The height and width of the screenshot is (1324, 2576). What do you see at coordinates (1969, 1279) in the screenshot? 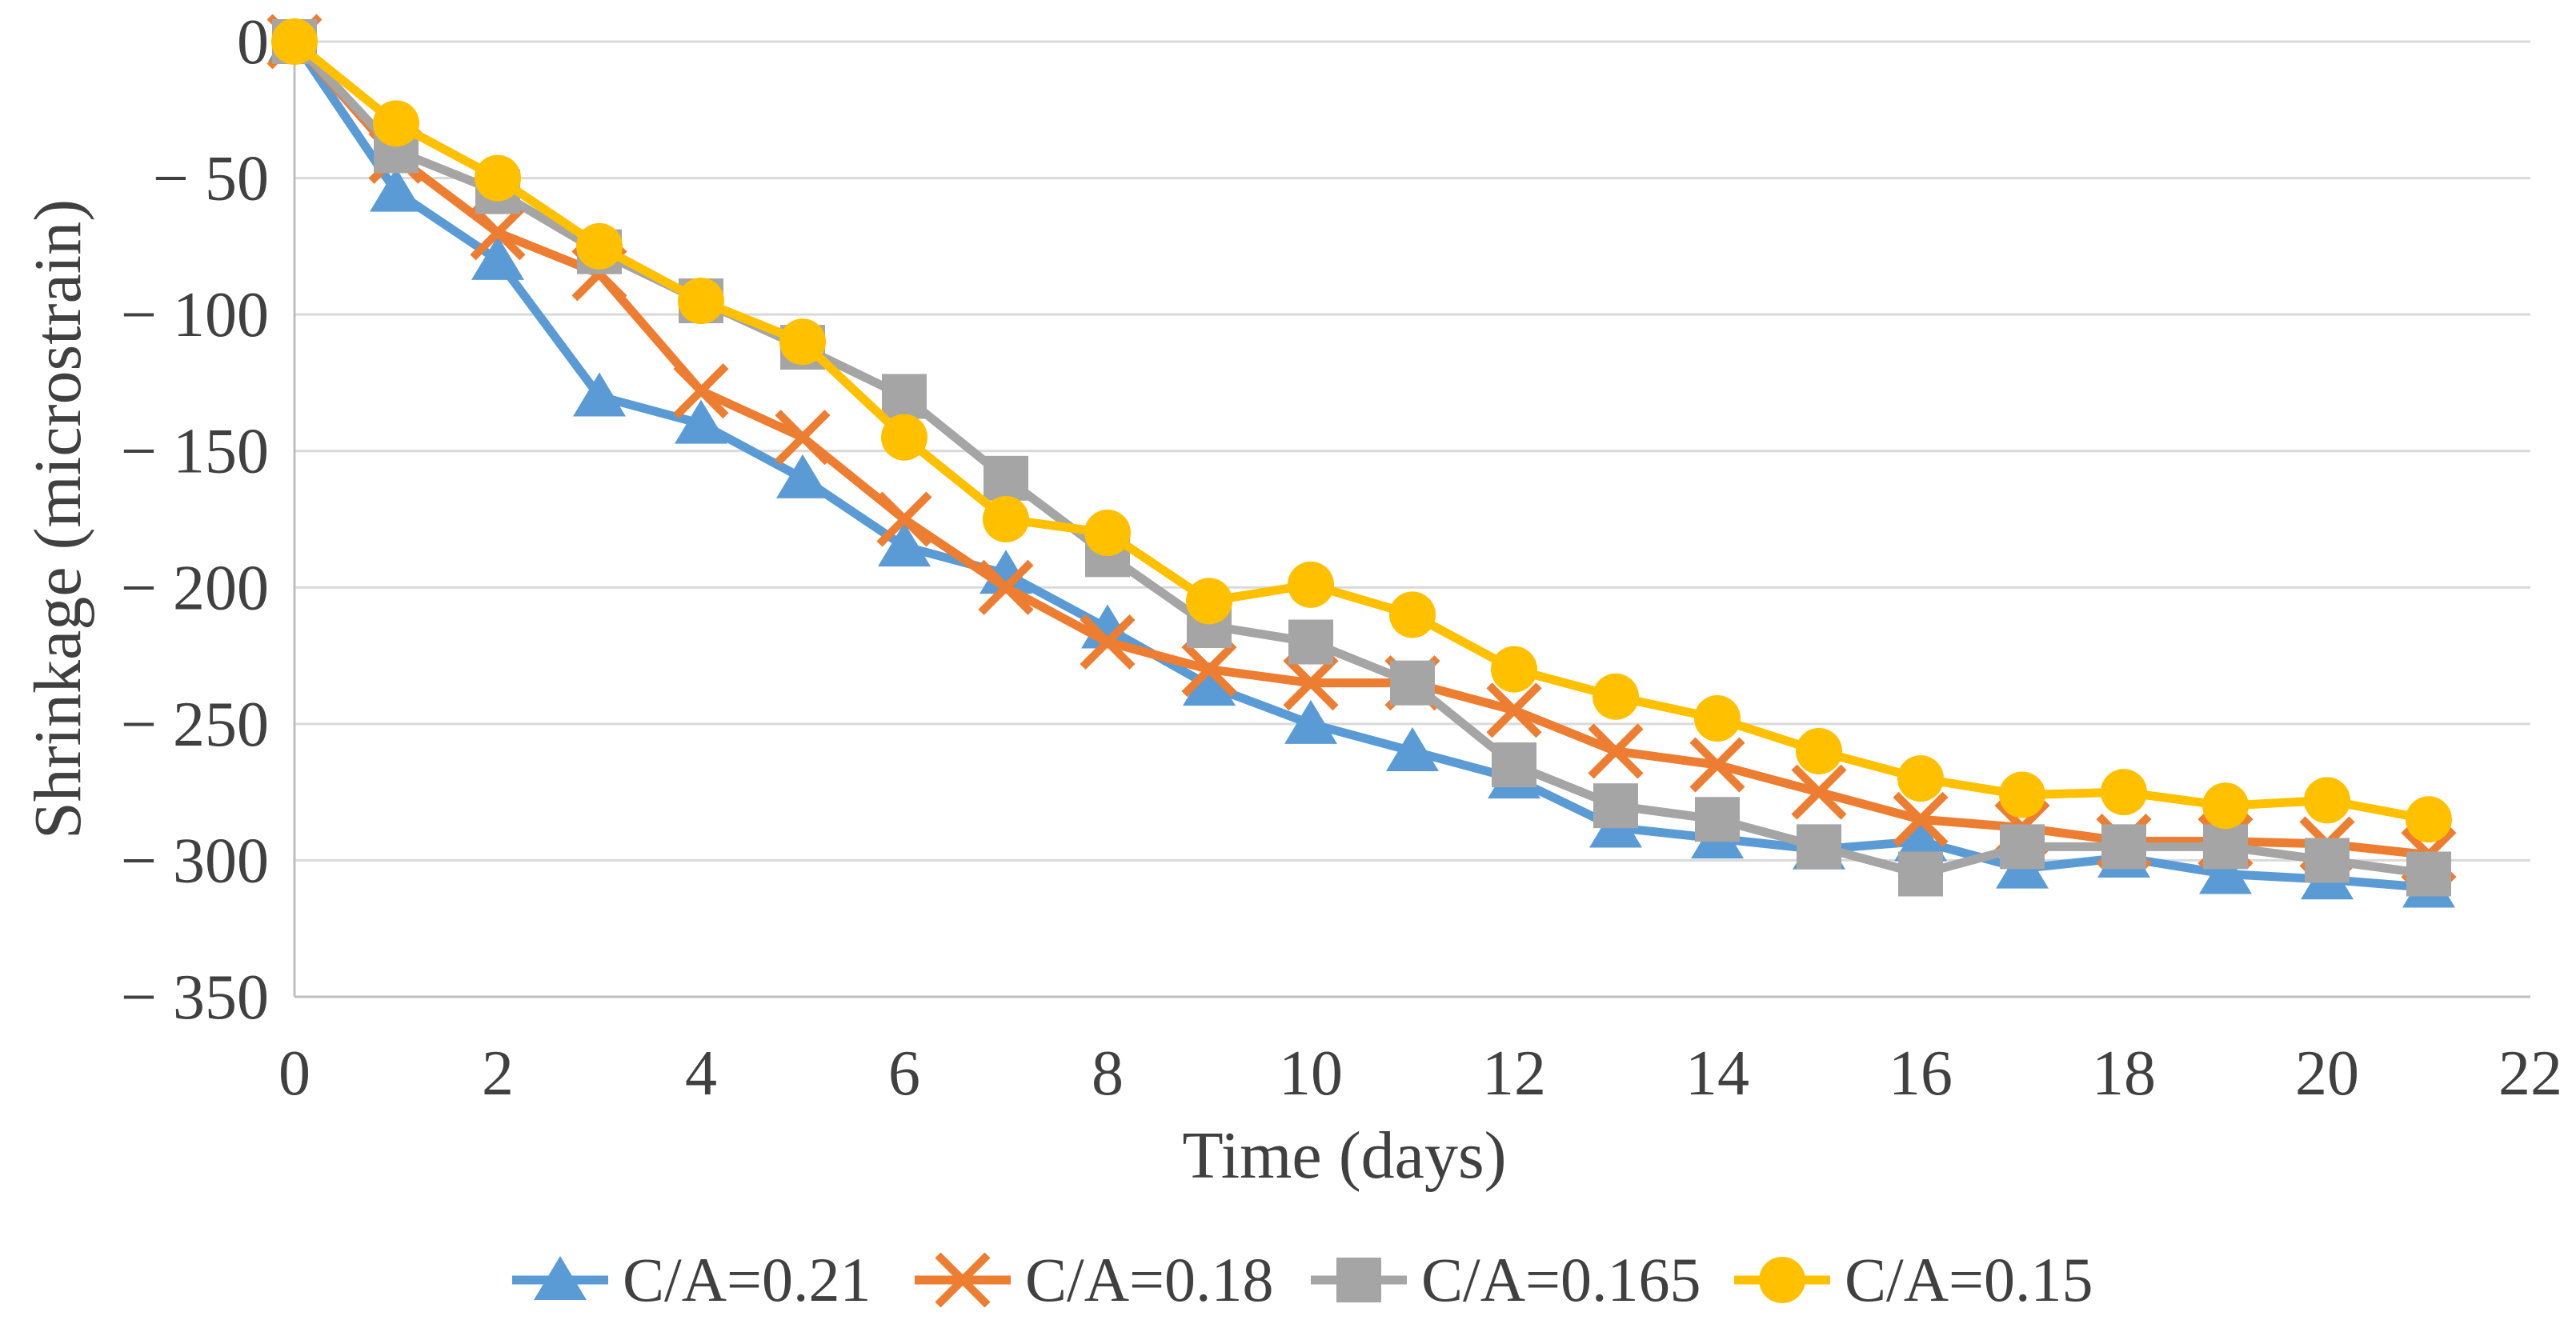
I see `legend-label: C/A=0.15` at bounding box center [1969, 1279].